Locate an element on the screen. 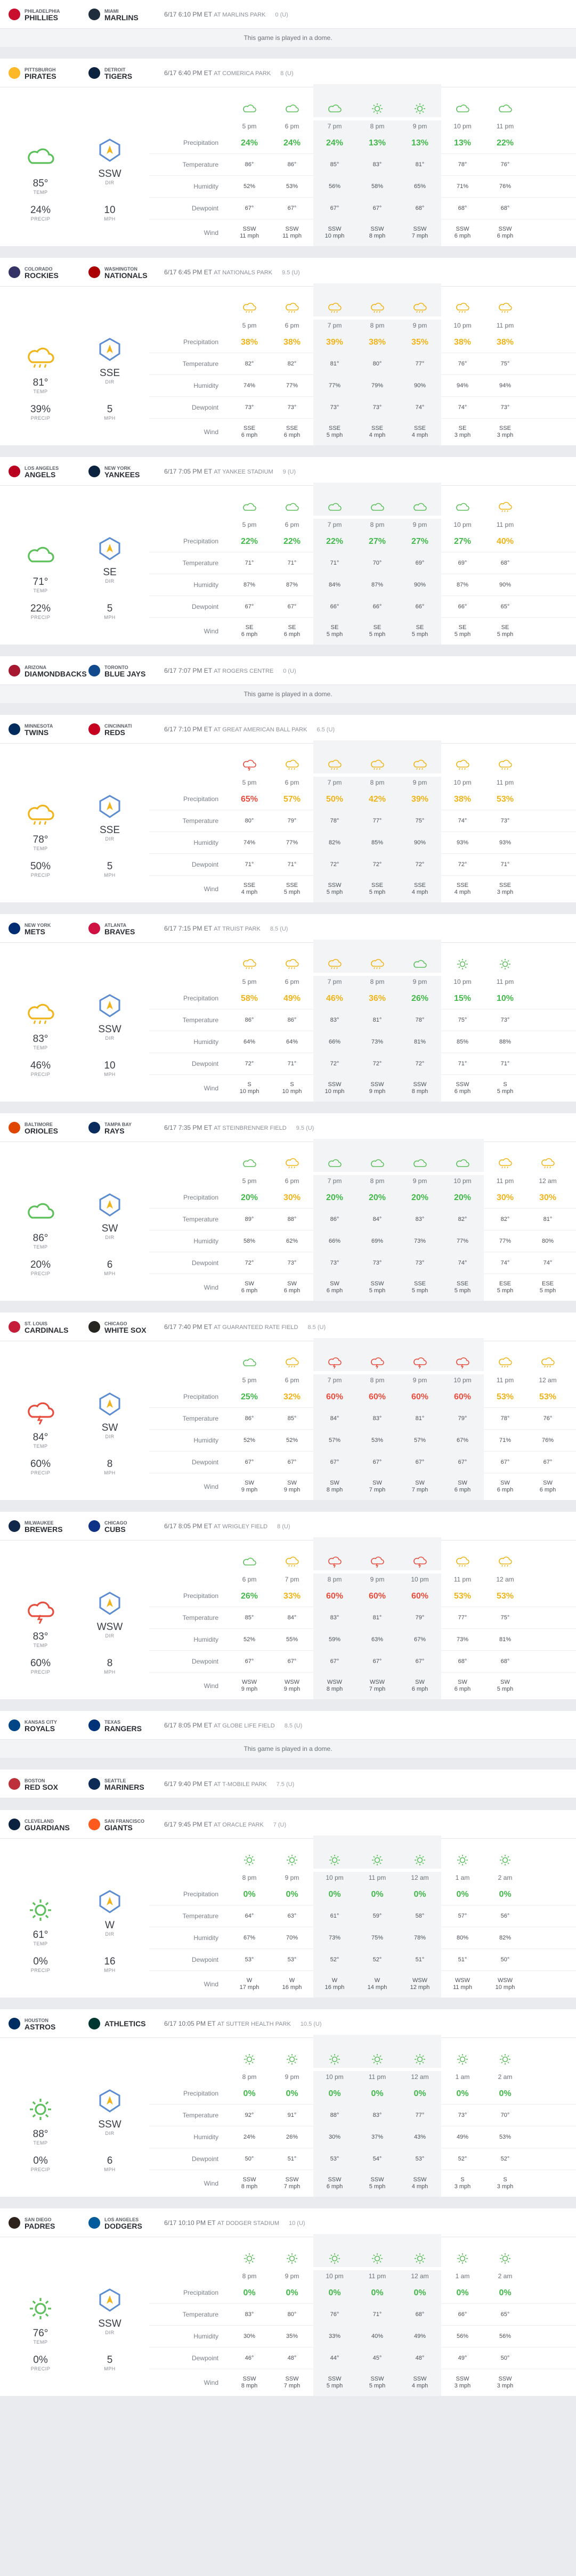 Image resolution: width=576 pixels, height=2576 pixels. away-team: HOUSTON ASTROS is located at coordinates (48, 2024).